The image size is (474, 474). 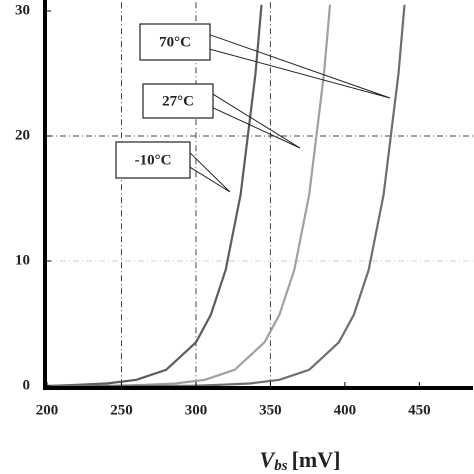 I want to click on x-tick-label: 300, so click(x=196, y=410).